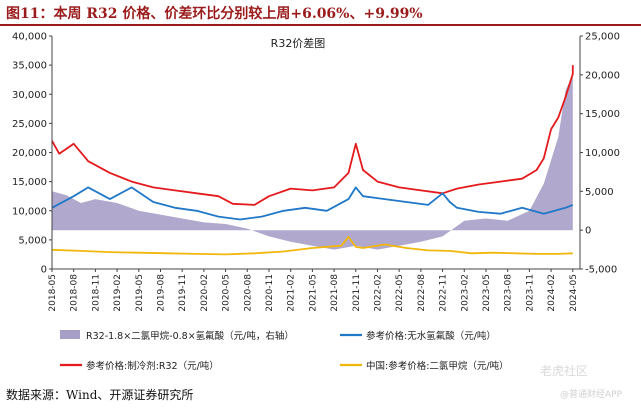 The image size is (641, 408). Describe the element at coordinates (602, 153) in the screenshot. I see `right-tick-label: 10,000` at that location.